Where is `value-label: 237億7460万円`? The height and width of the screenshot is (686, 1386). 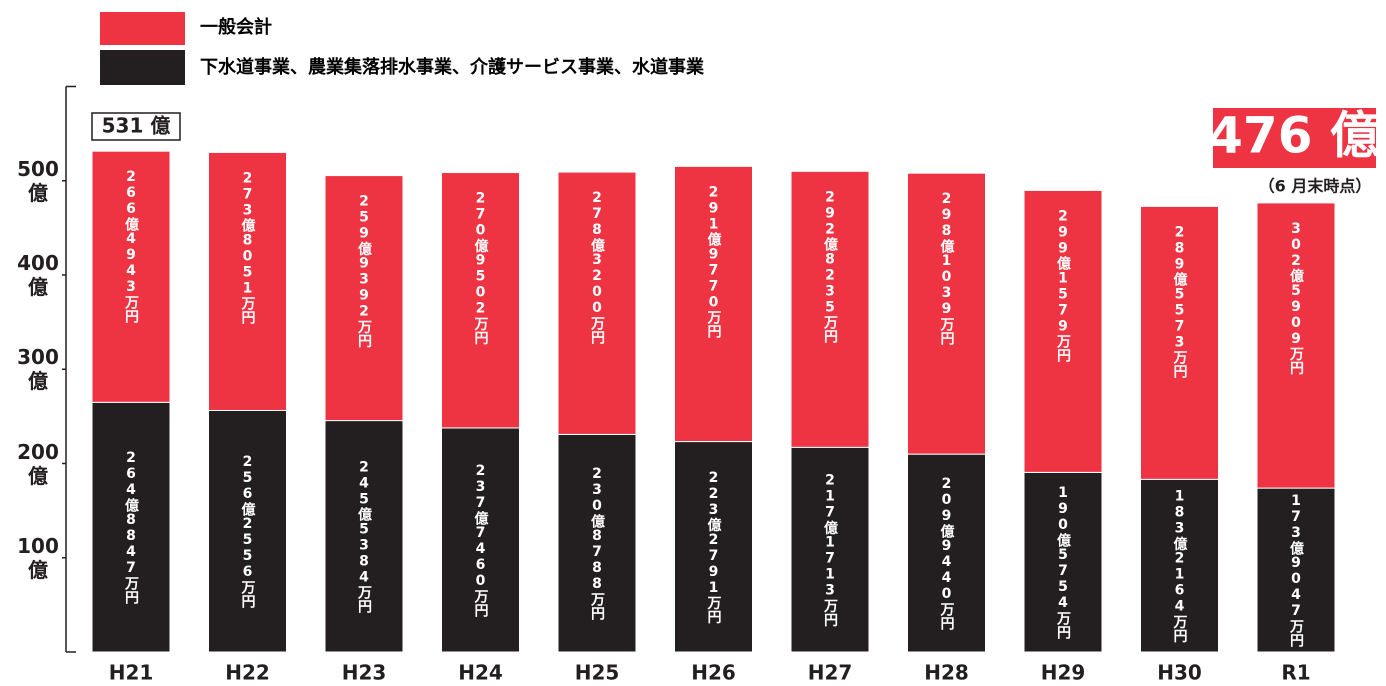 value-label: 237億7460万円 is located at coordinates (481, 540).